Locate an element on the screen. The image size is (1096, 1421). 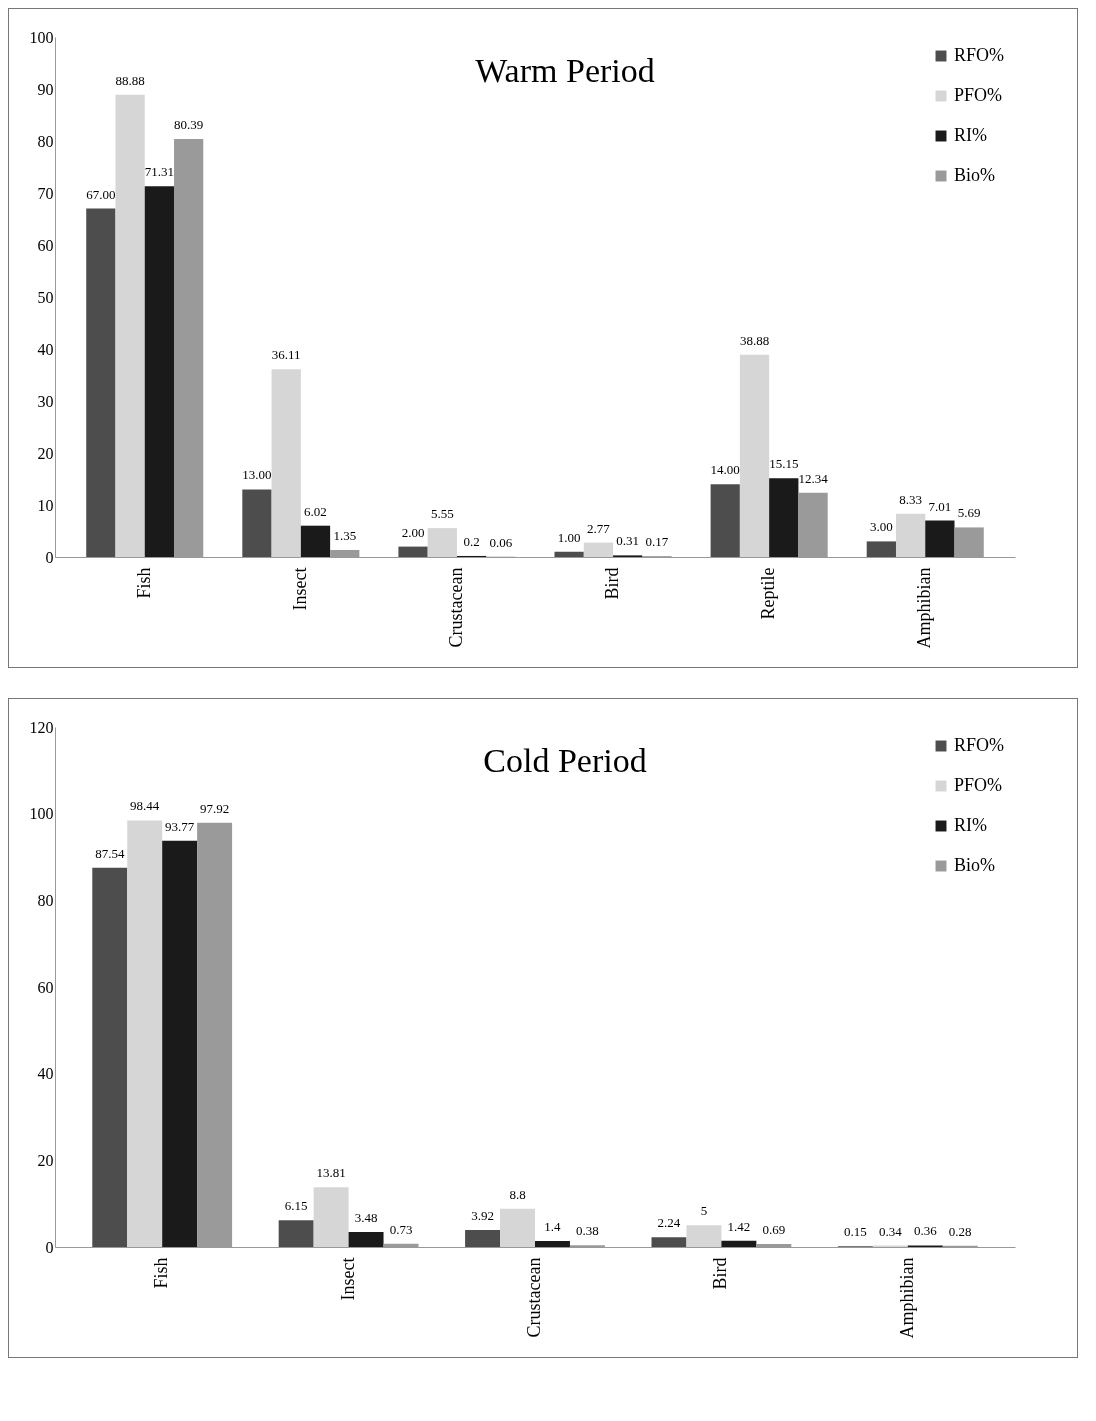
y-tick-label: 50 is located at coordinates (45, 297).